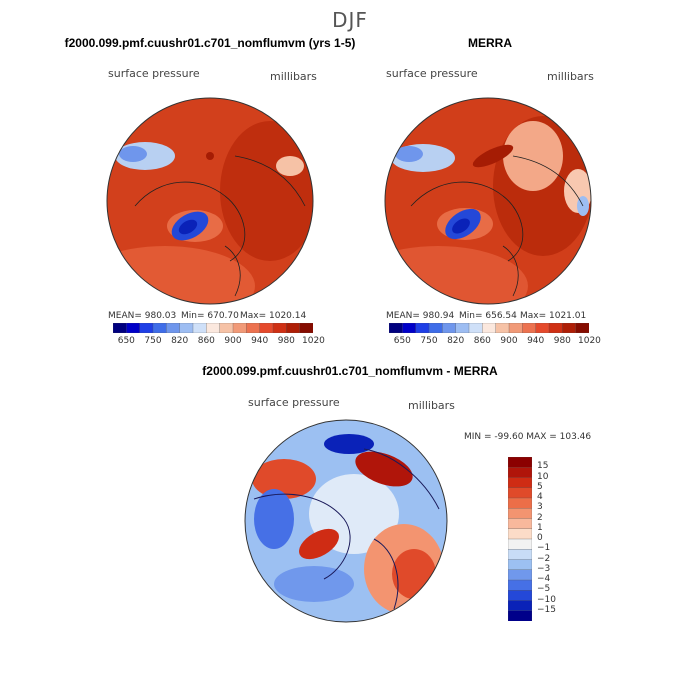  What do you see at coordinates (510, 271) in the screenshot?
I see `map-2-coastline-c` at bounding box center [510, 271].